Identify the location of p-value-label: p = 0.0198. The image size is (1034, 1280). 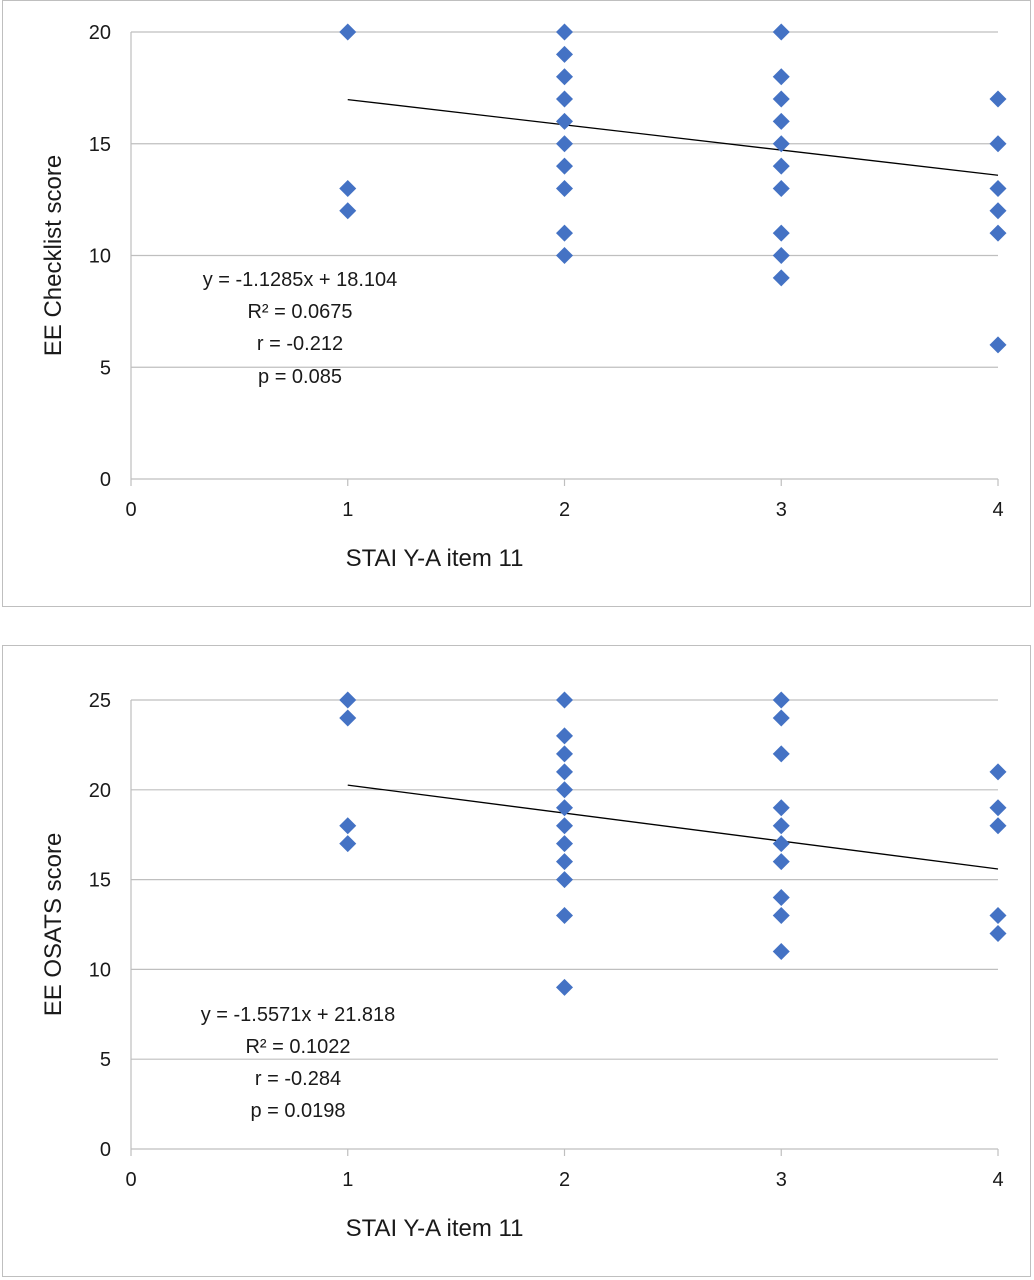
(297, 1111).